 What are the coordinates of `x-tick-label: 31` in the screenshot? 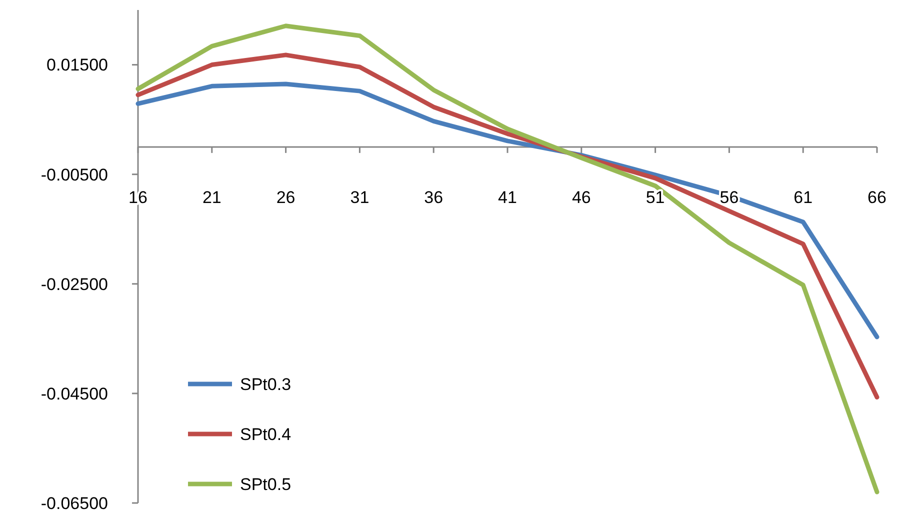 It's located at (360, 197).